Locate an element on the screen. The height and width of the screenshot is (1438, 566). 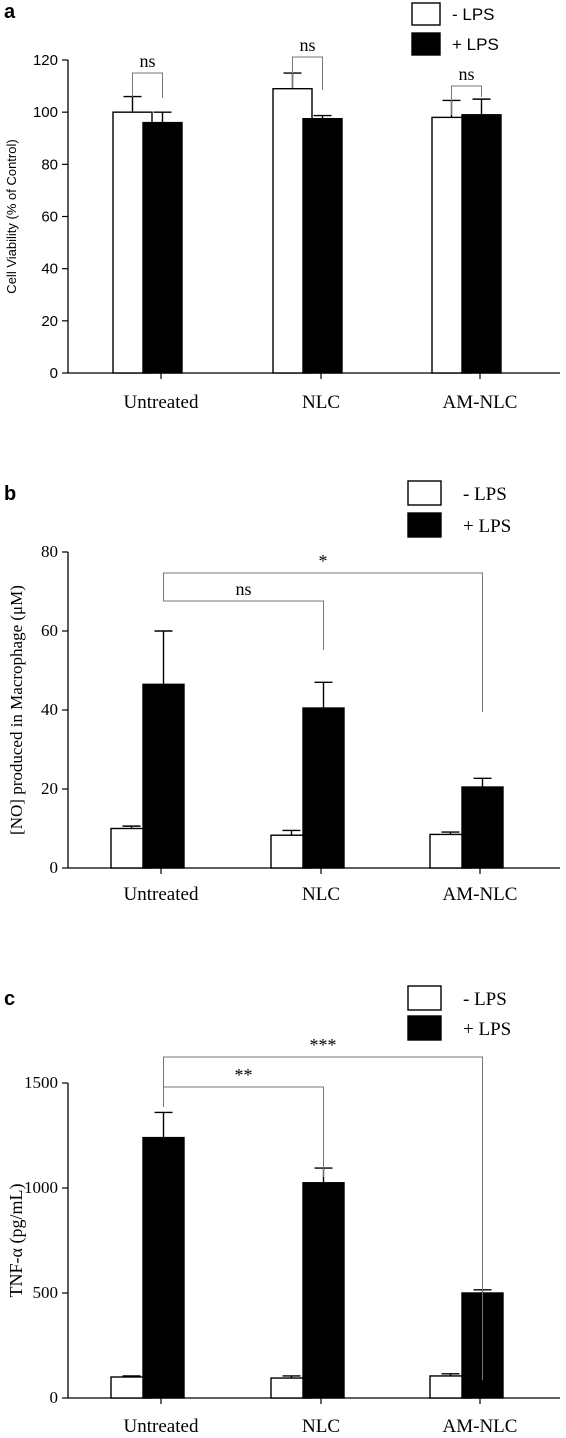
y-tick-label: 1500 is located at coordinates (41, 1082).